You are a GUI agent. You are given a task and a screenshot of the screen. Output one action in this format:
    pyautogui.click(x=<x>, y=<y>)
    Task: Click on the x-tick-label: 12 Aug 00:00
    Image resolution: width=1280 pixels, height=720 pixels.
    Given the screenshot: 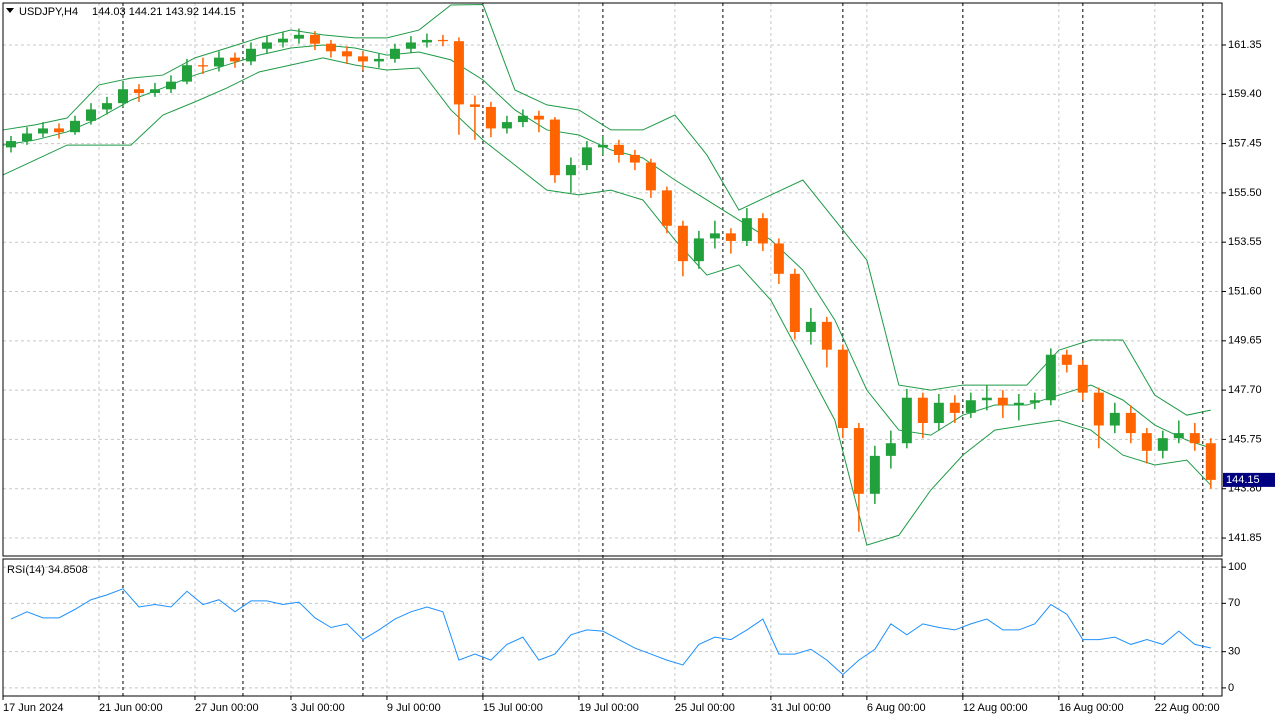 What is the action you would take?
    pyautogui.click(x=995, y=708)
    